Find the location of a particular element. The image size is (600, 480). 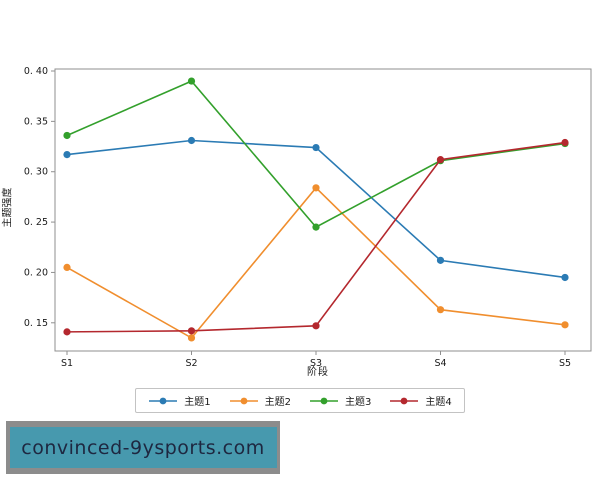

x-tick-label: S2 is located at coordinates (191, 363).